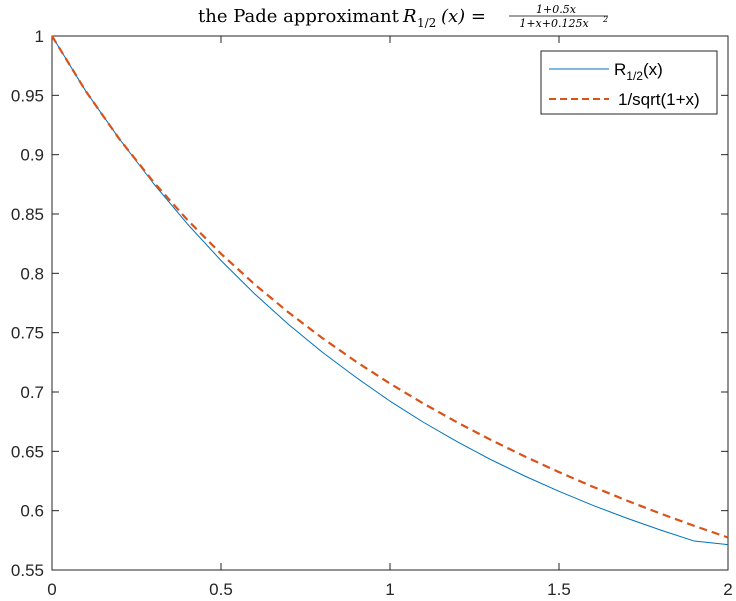  What do you see at coordinates (27, 451) in the screenshot?
I see `y-tick-label: 0.65` at bounding box center [27, 451].